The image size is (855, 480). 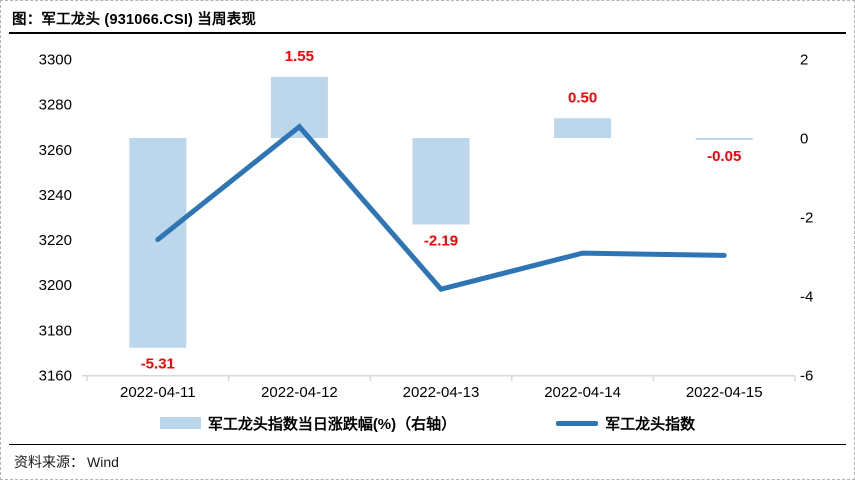 I want to click on x-axis-label: 2022-04-12, so click(x=299, y=392).